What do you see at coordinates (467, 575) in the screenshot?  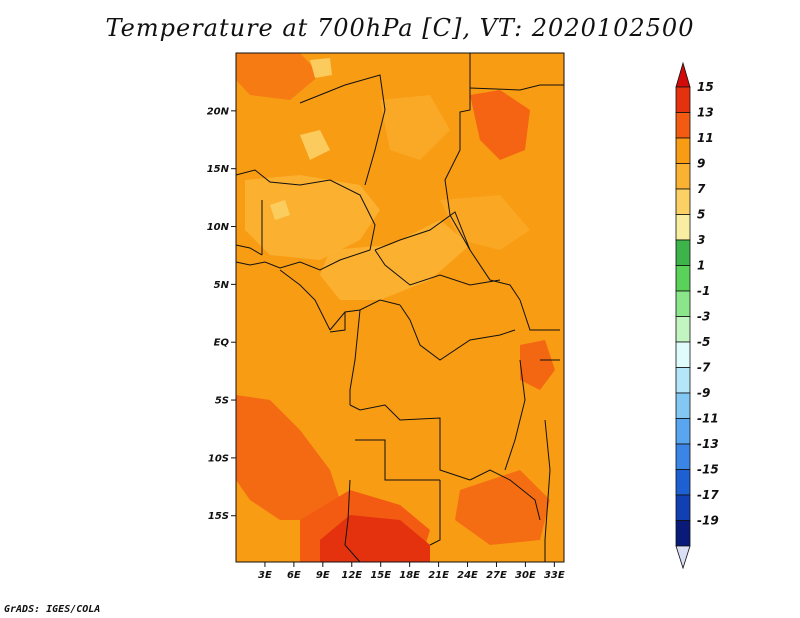 I see `lon-tick-label: 24E` at bounding box center [467, 575].